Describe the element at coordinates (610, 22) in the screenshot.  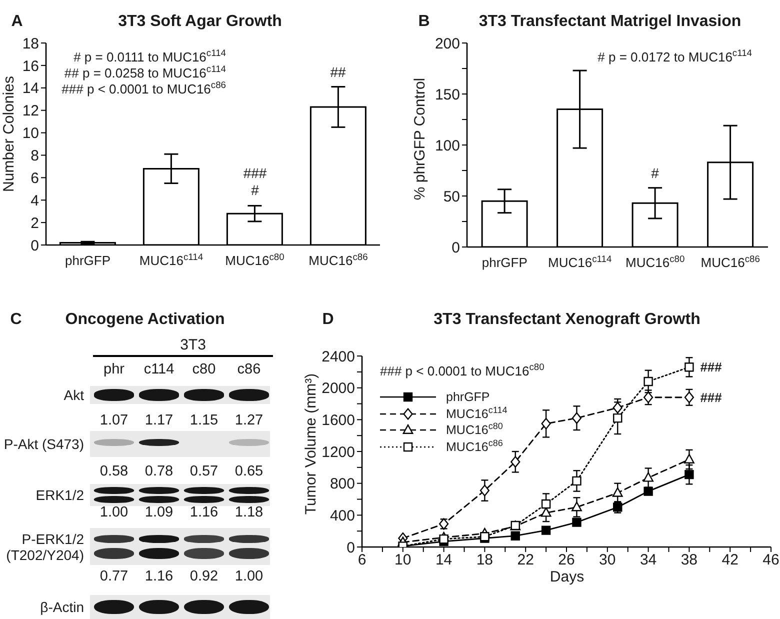
I see `chart-title: 3T3 Transfectant Matrigel Invasion` at that location.